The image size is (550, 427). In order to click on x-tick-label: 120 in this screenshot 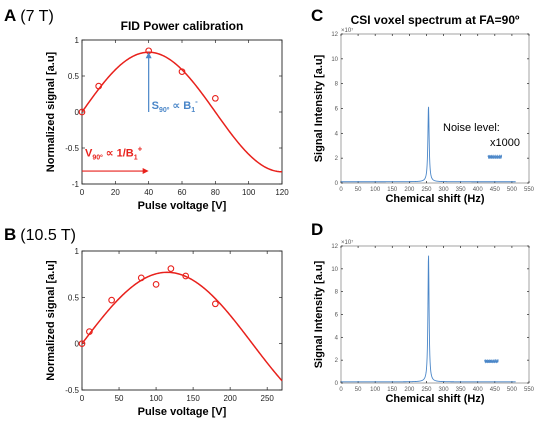, I will do `click(282, 192)`.